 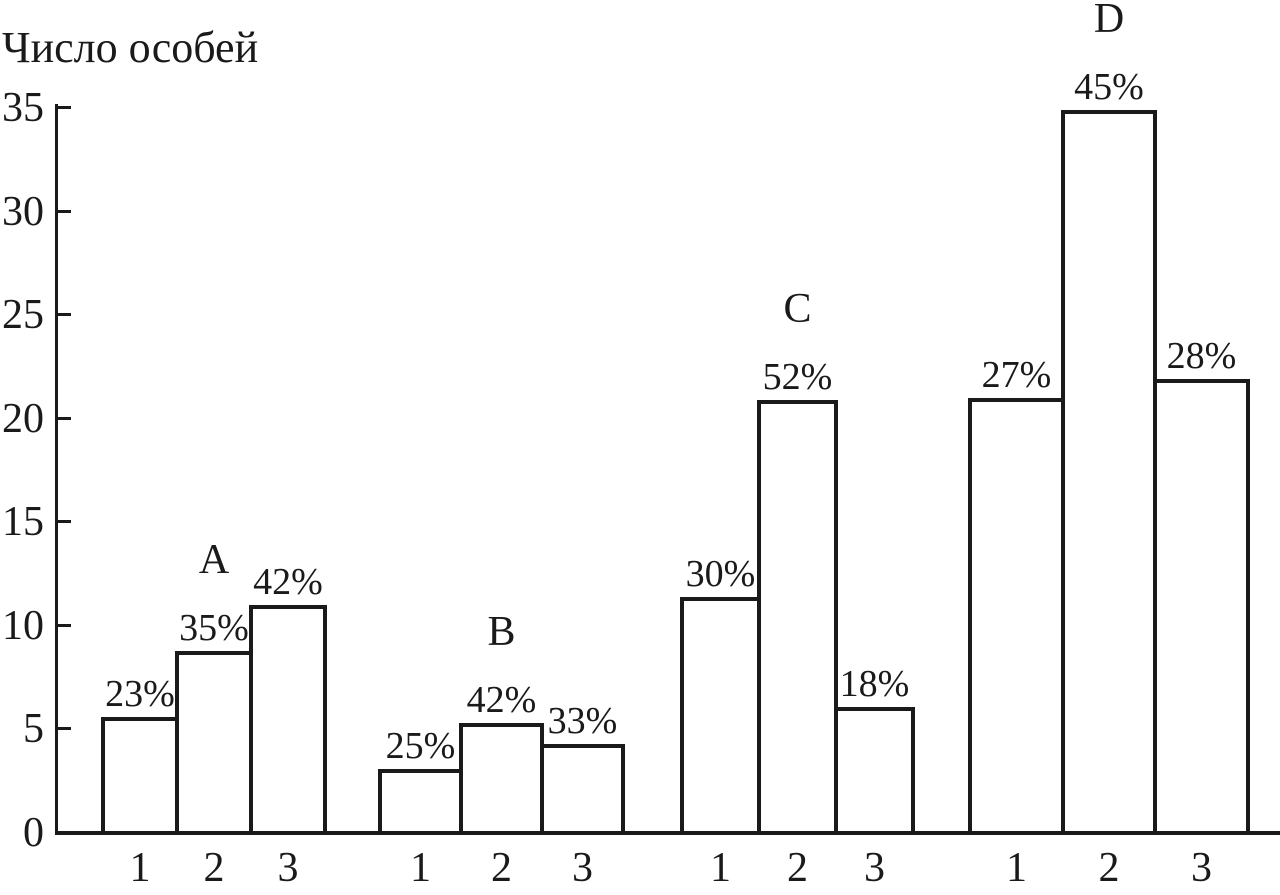 What do you see at coordinates (1201, 356) in the screenshot?
I see `bar-value-label: 28%` at bounding box center [1201, 356].